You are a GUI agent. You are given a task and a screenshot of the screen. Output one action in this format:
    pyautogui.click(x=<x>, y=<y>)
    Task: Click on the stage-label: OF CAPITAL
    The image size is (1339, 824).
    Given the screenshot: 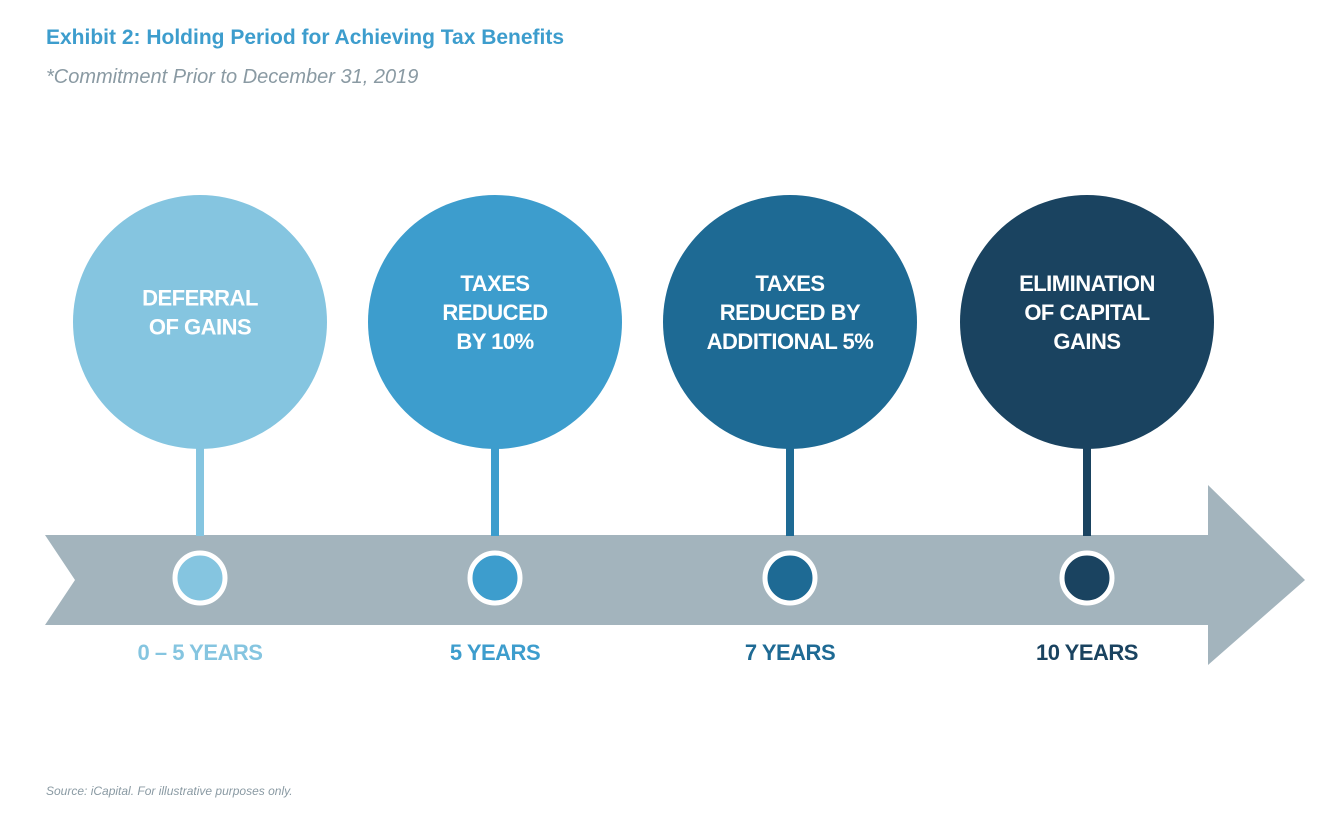 What is the action you would take?
    pyautogui.click(x=1086, y=312)
    